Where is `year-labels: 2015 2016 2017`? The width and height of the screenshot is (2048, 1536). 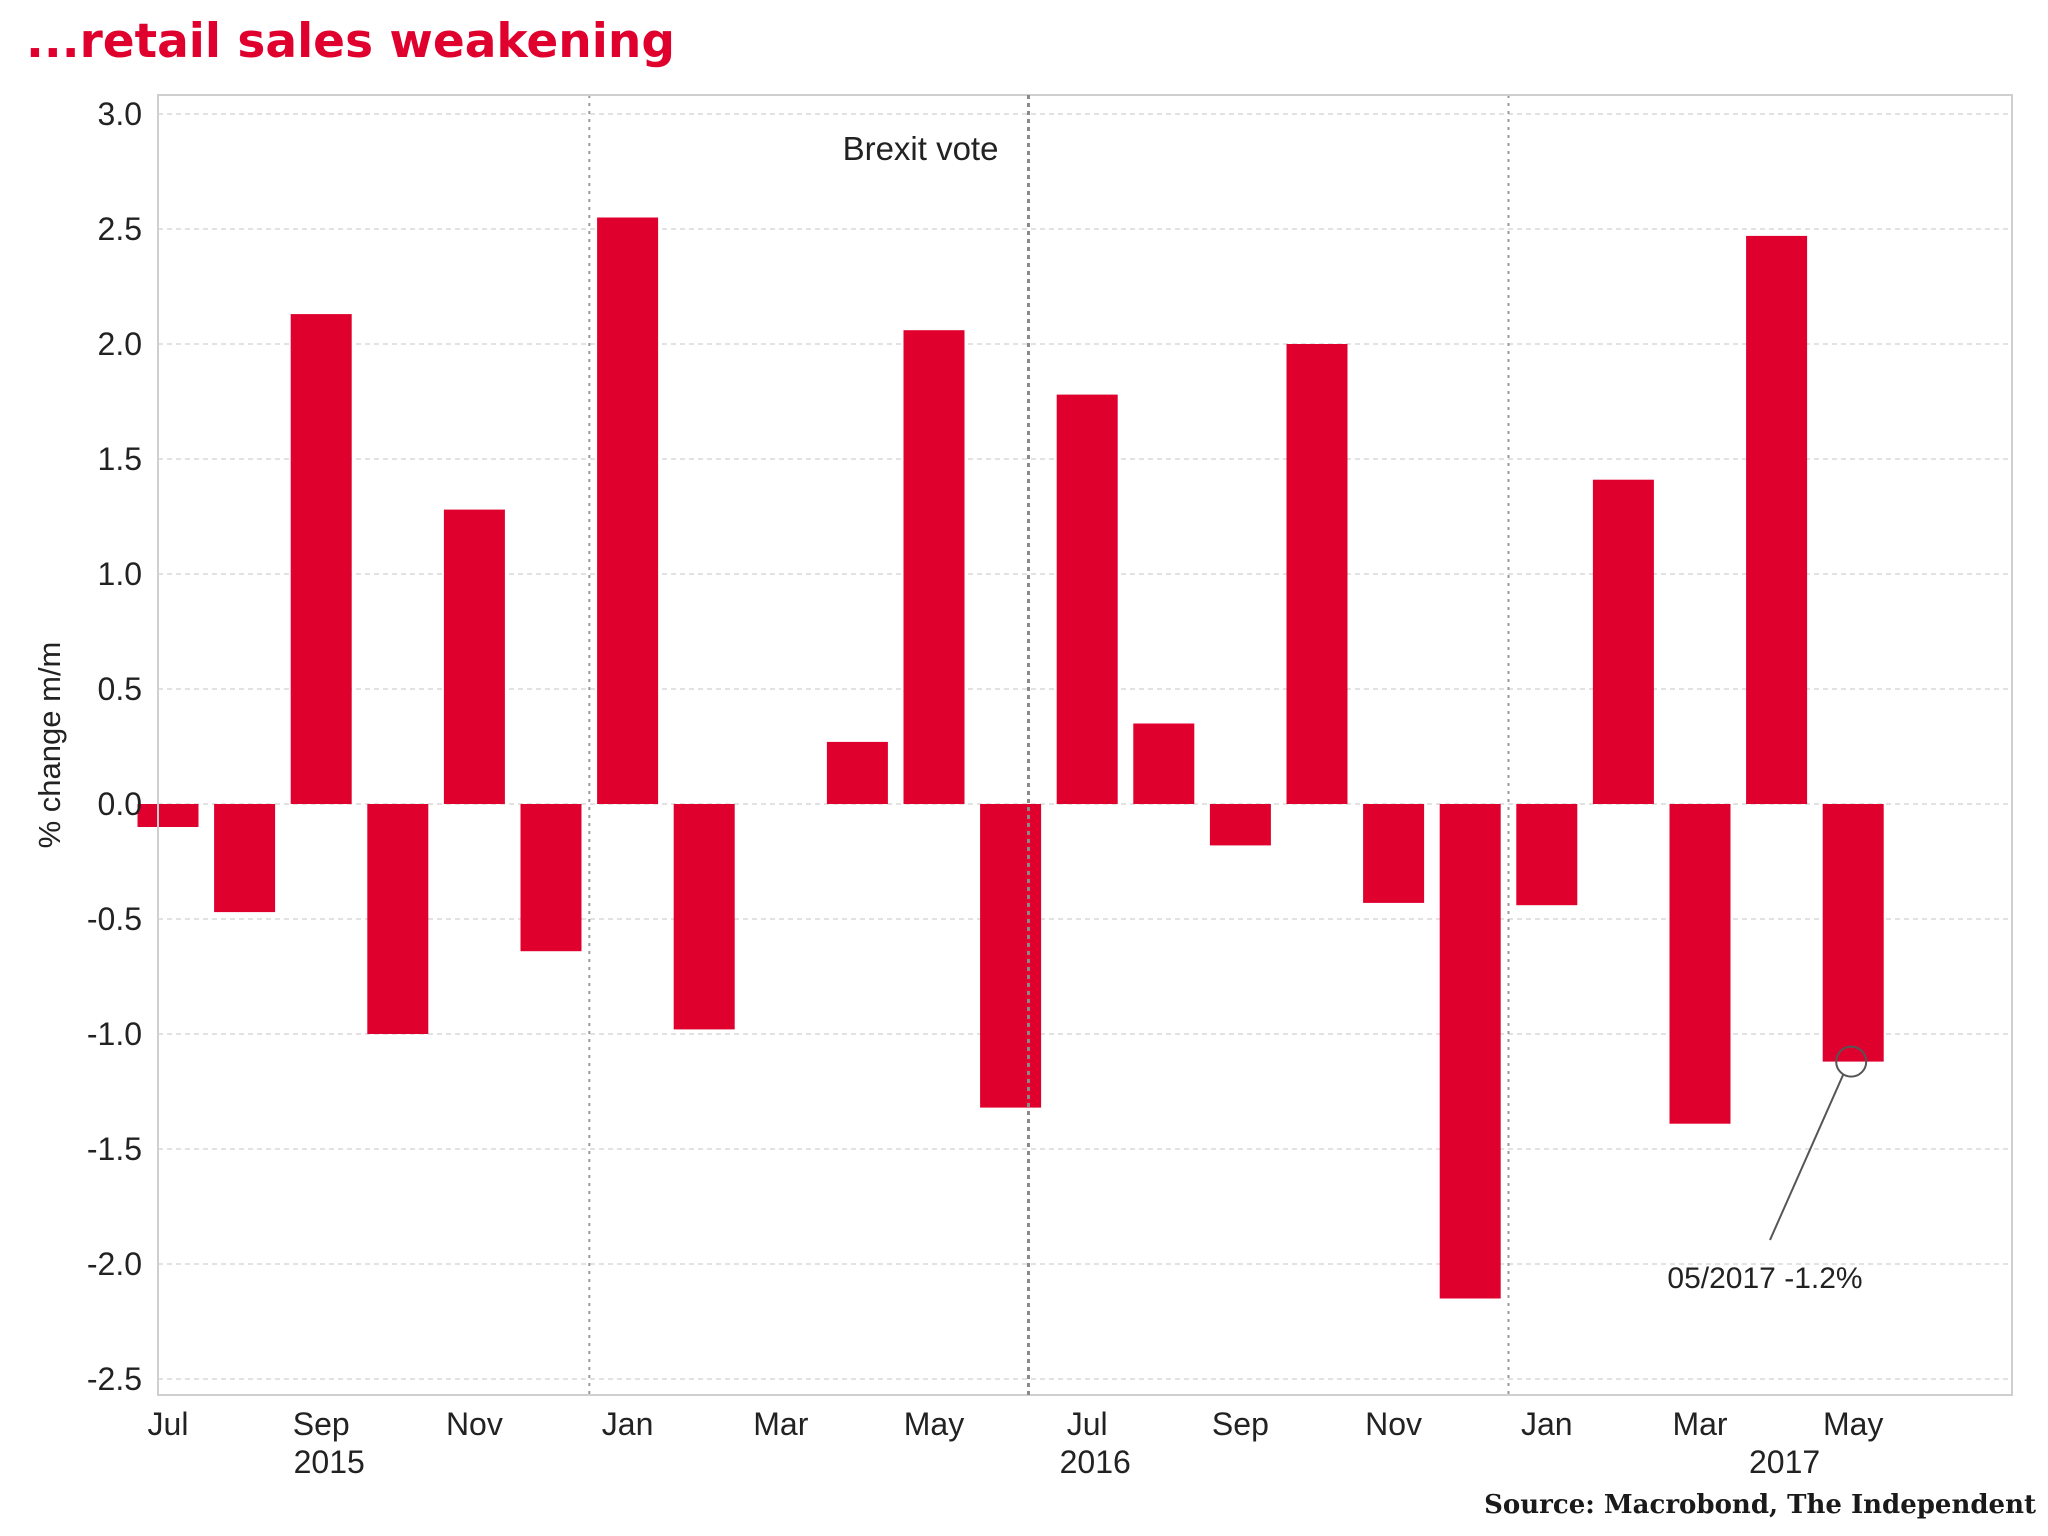
year-labels: 2015 2016 2017 is located at coordinates (1057, 1462).